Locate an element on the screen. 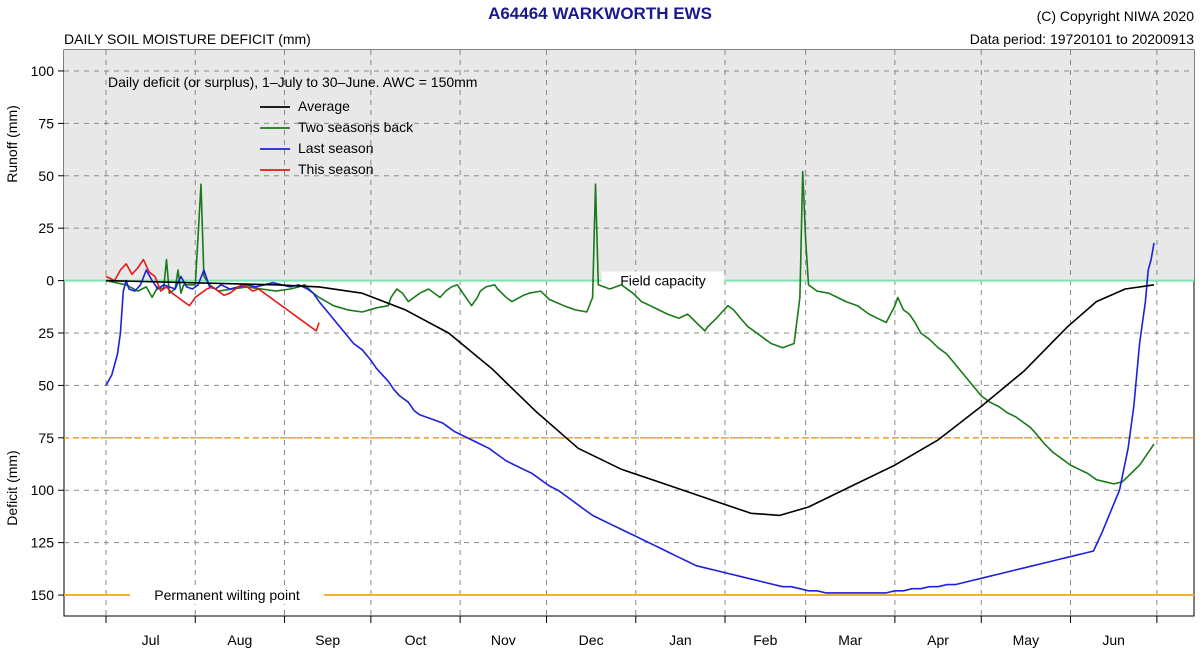  chart-title: A64464 WARKWORTH EWS is located at coordinates (600, 13).